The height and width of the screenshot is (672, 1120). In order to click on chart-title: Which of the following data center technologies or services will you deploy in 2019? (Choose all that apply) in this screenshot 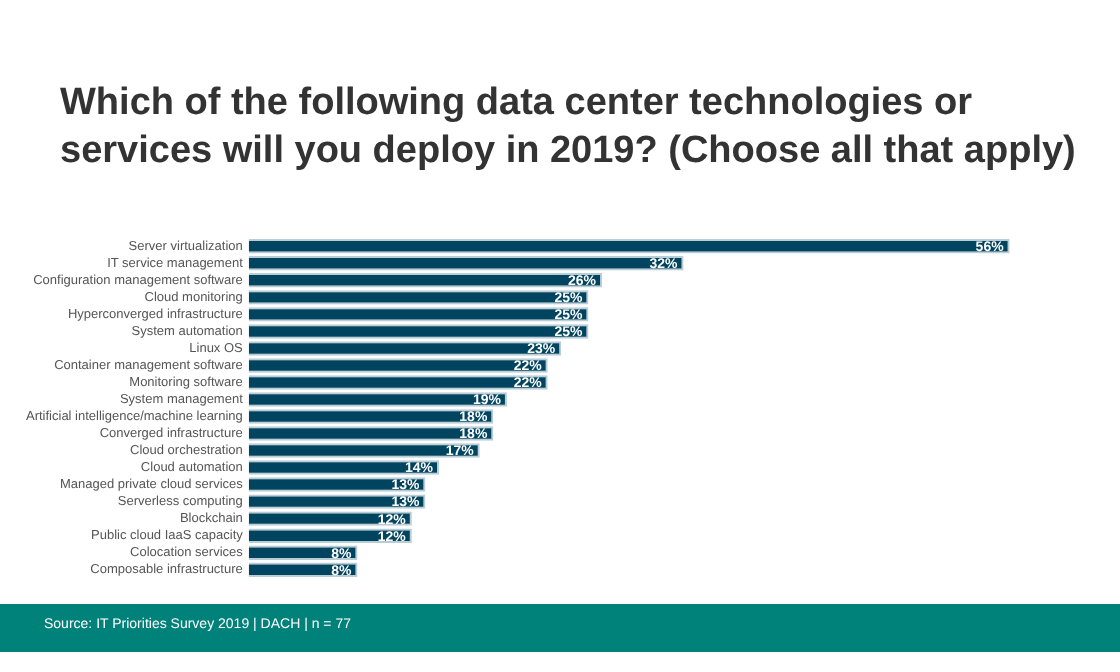, I will do `click(569, 128)`.